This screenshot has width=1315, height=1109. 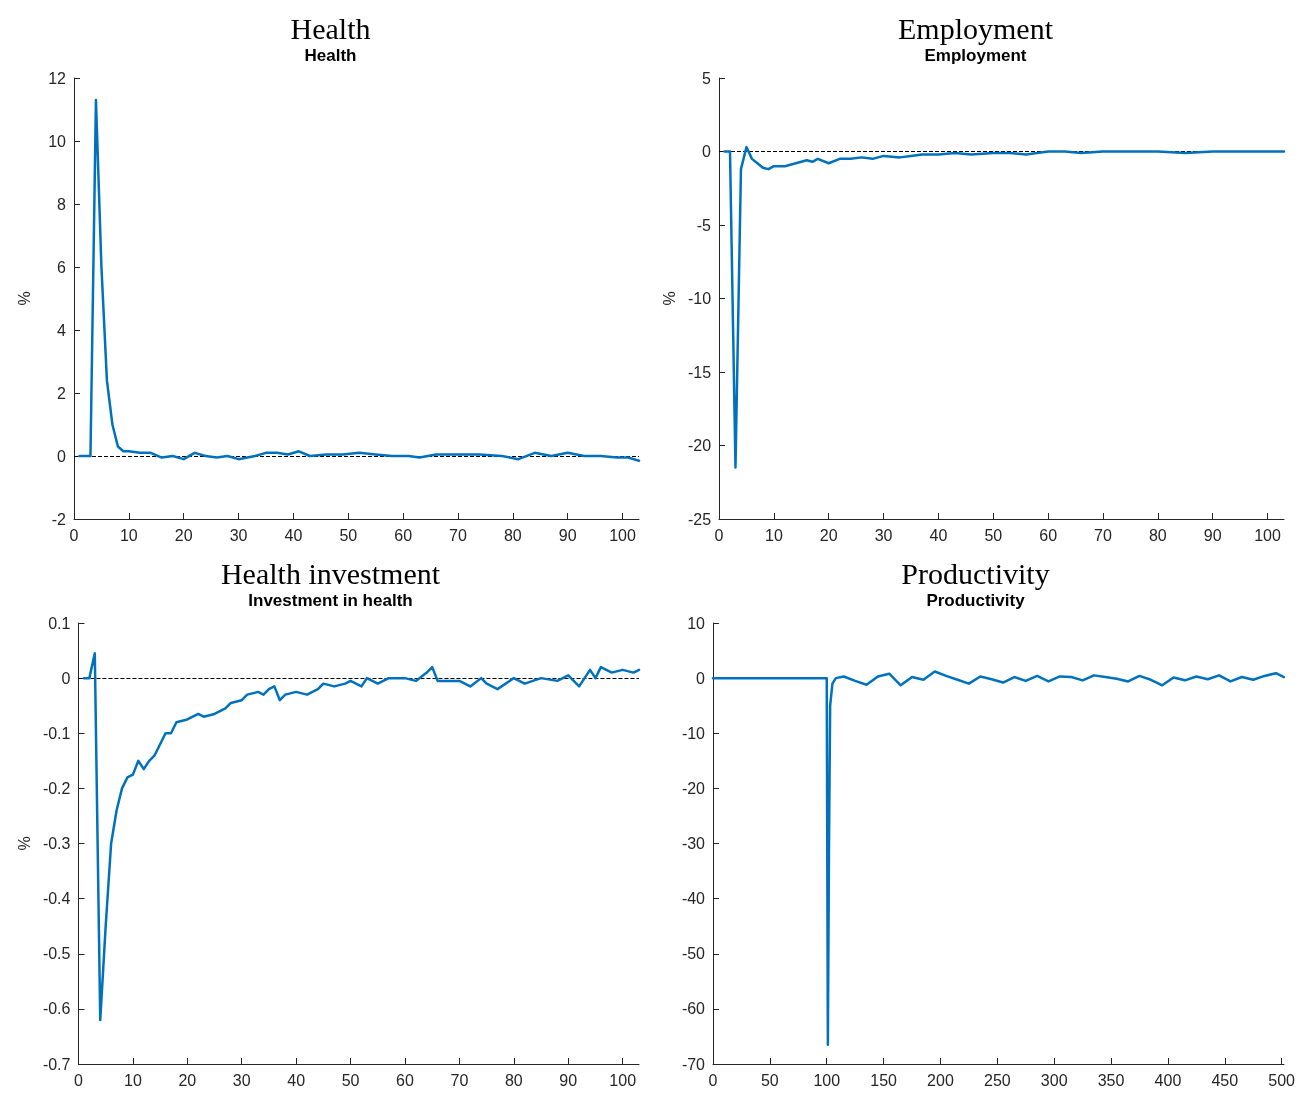 I want to click on x-tick-label: 350, so click(x=1111, y=1080).